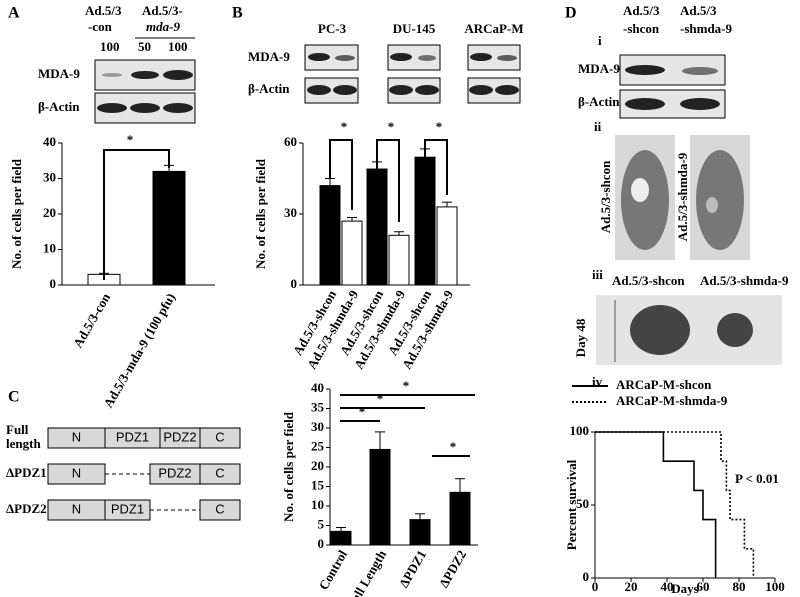 The width and height of the screenshot is (800, 597). What do you see at coordinates (100, 26) in the screenshot?
I see `blot-header: -con` at bounding box center [100, 26].